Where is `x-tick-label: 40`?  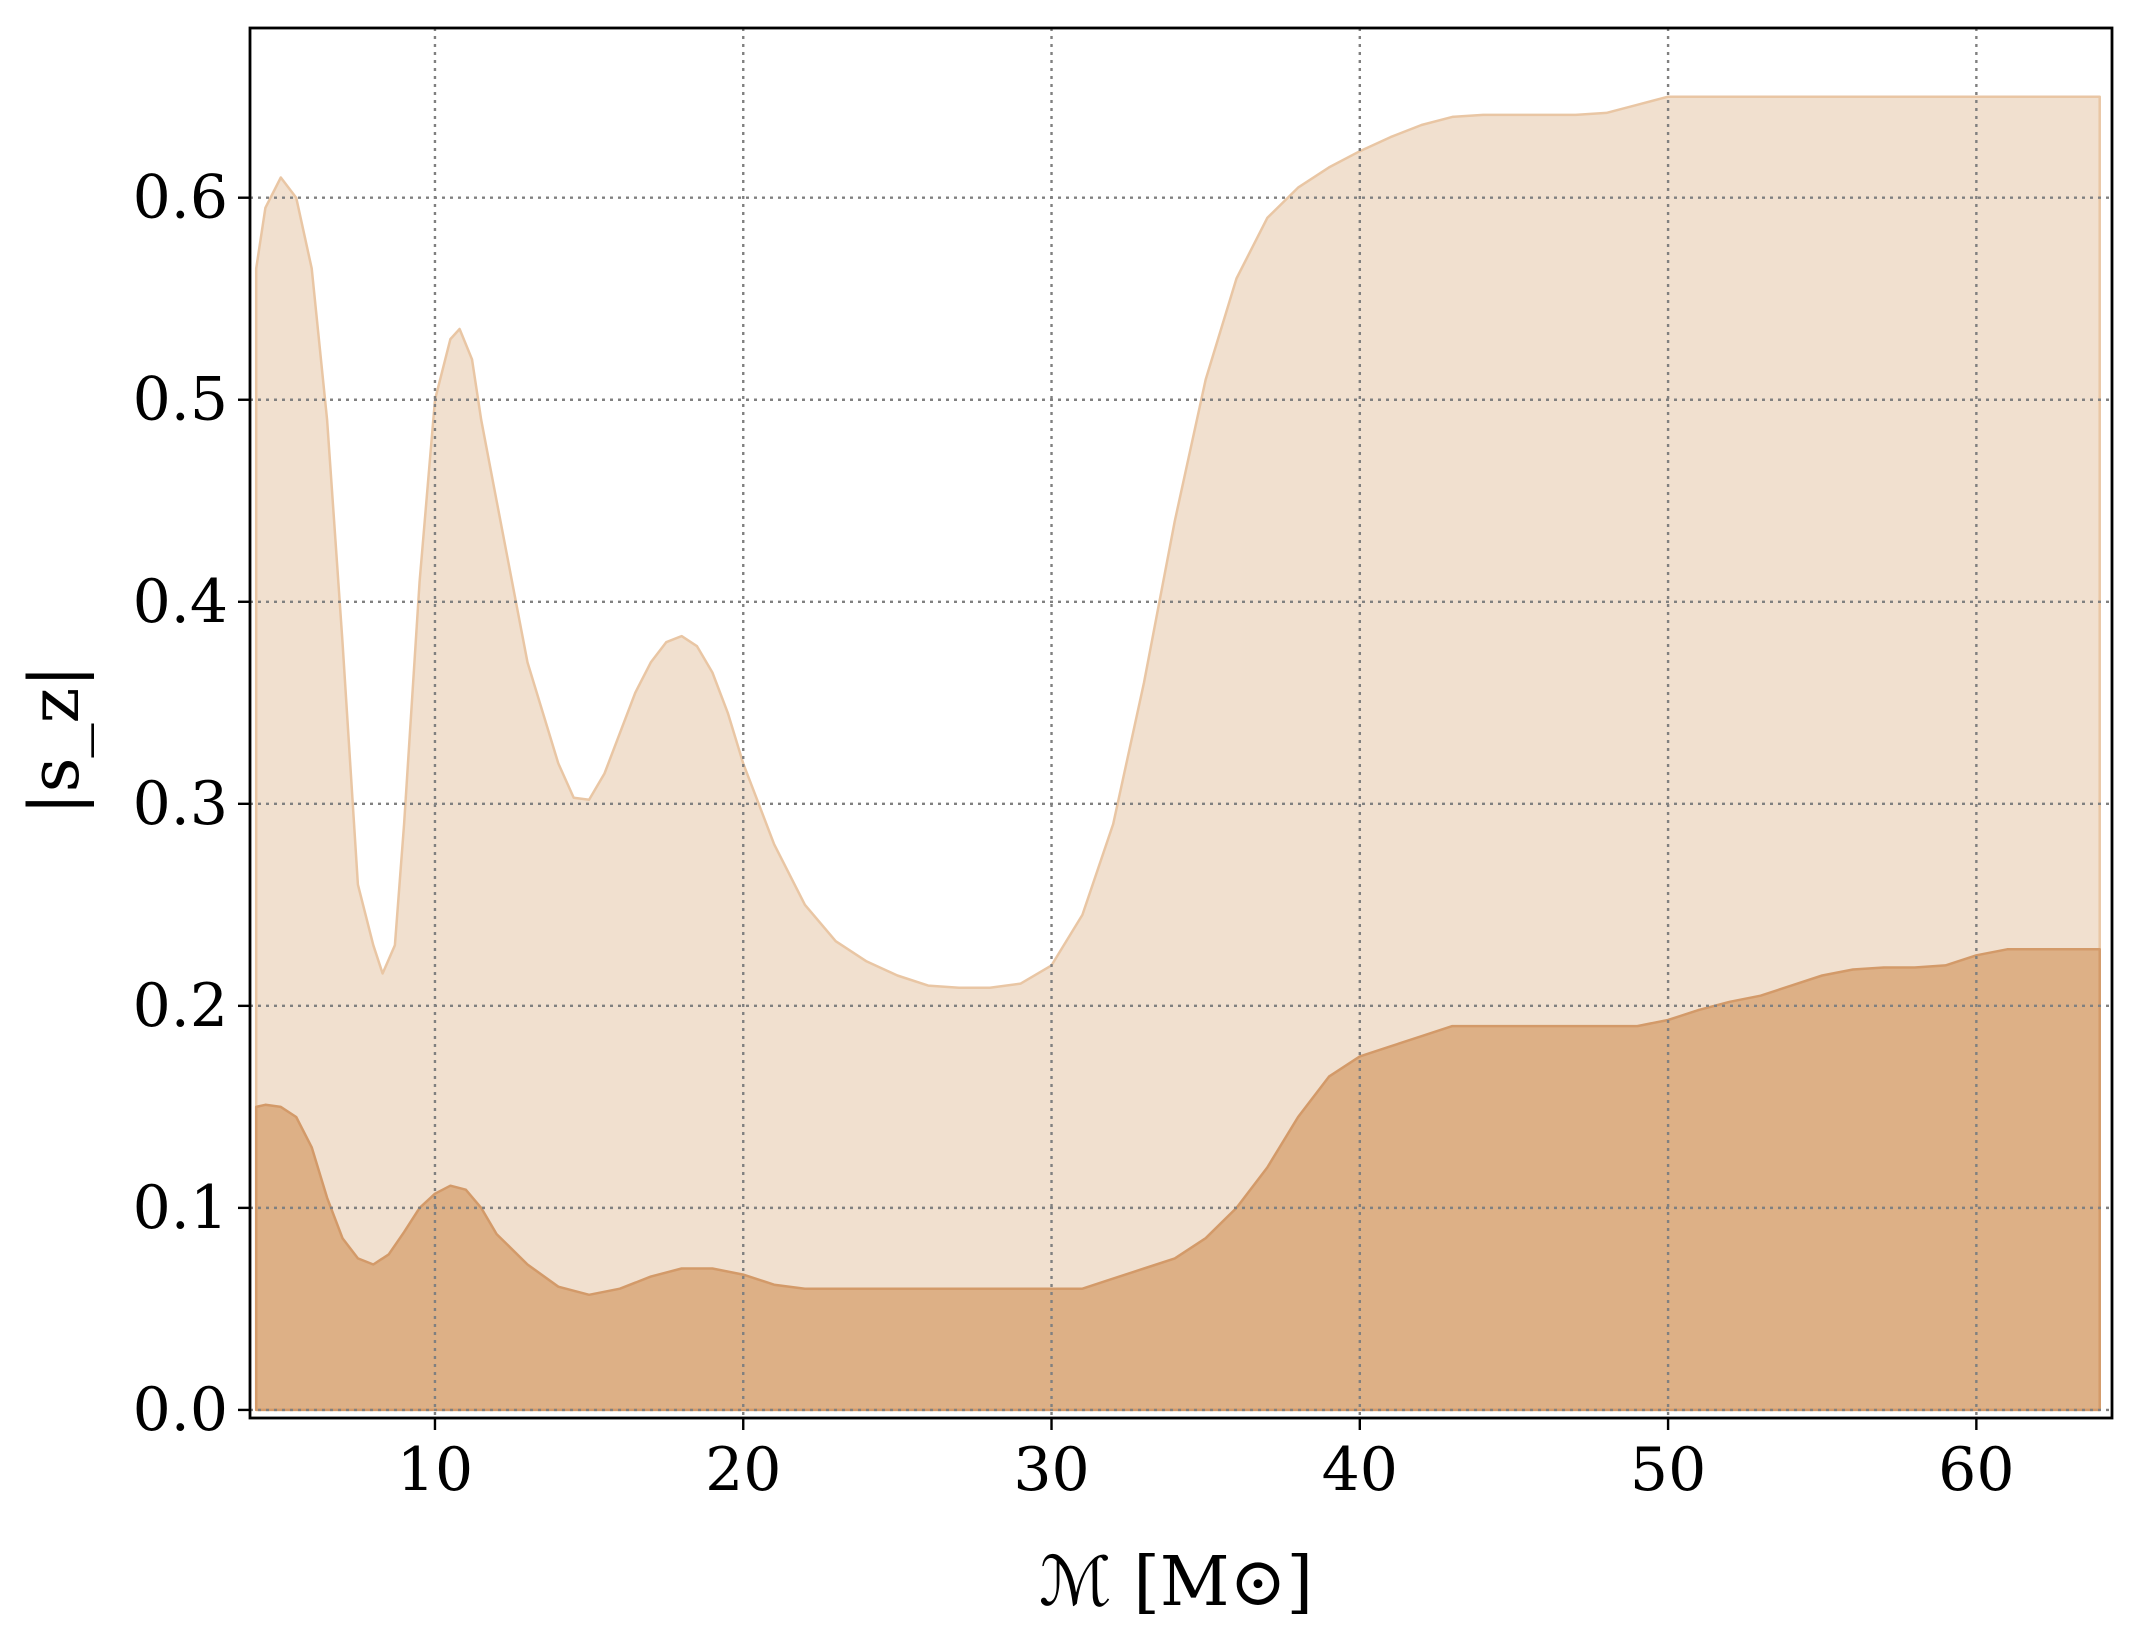
x-tick-label: 40 is located at coordinates (1360, 1470).